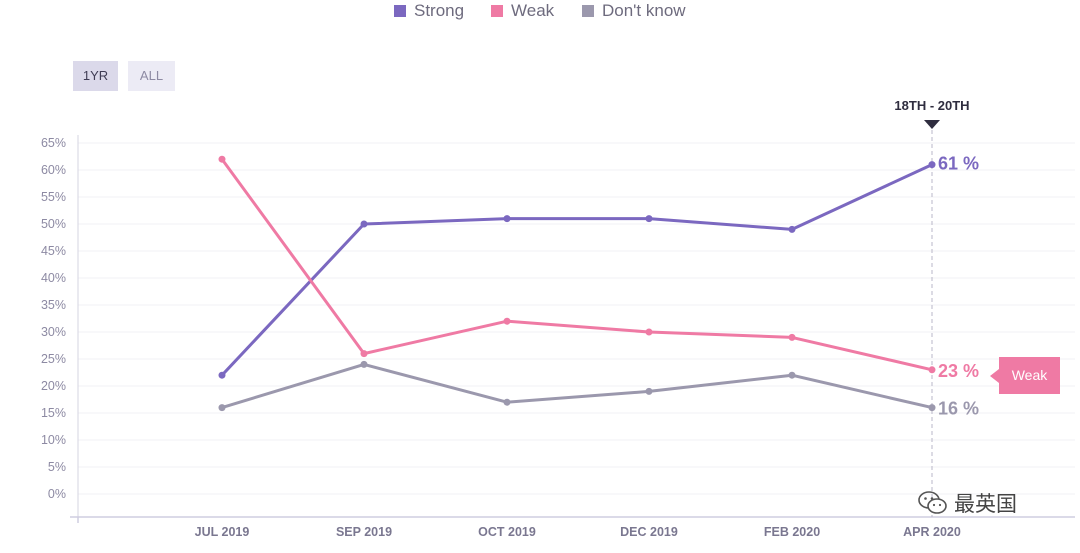 The height and width of the screenshot is (553, 1080). Describe the element at coordinates (533, 10) in the screenshot. I see `legend-label-weak: Weak` at that location.